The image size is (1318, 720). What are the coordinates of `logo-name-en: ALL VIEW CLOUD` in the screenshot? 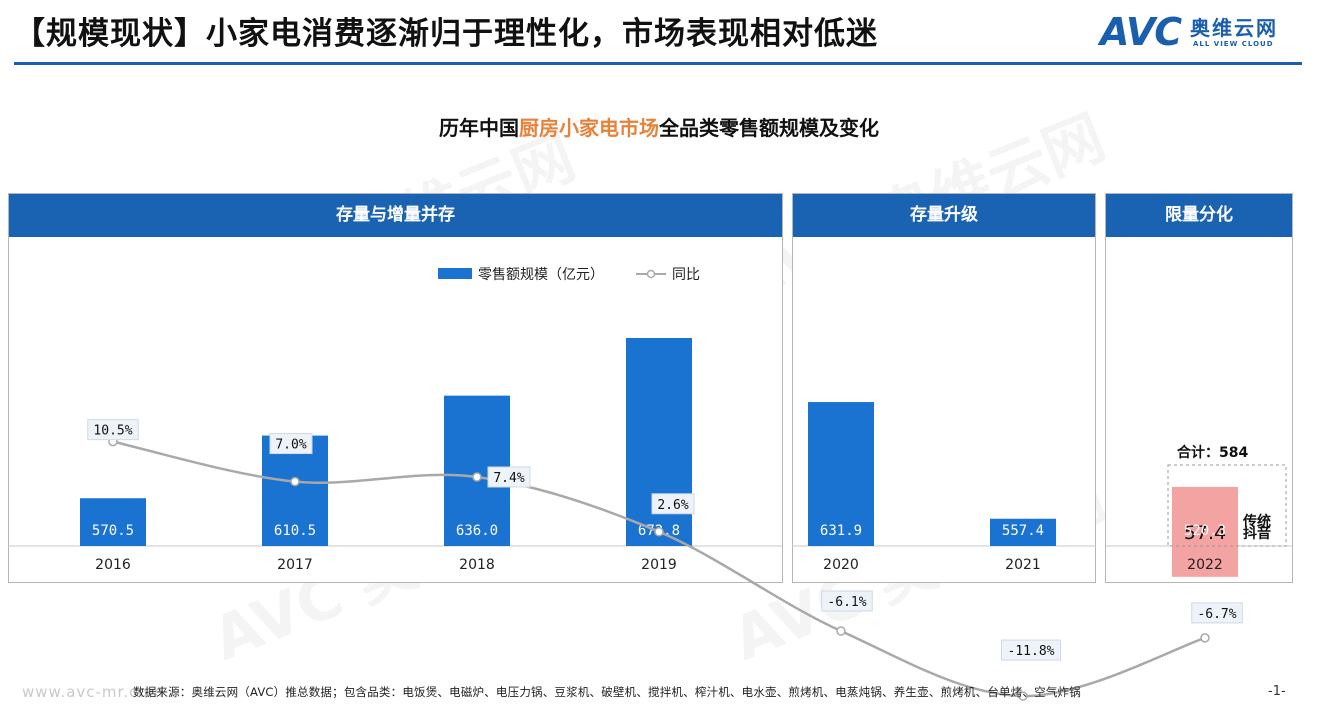 It's located at (1233, 44).